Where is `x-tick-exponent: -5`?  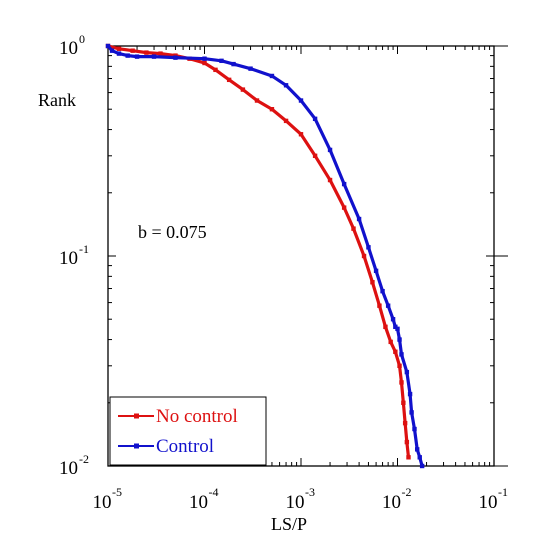
x-tick-exponent: -5 is located at coordinates (117, 492).